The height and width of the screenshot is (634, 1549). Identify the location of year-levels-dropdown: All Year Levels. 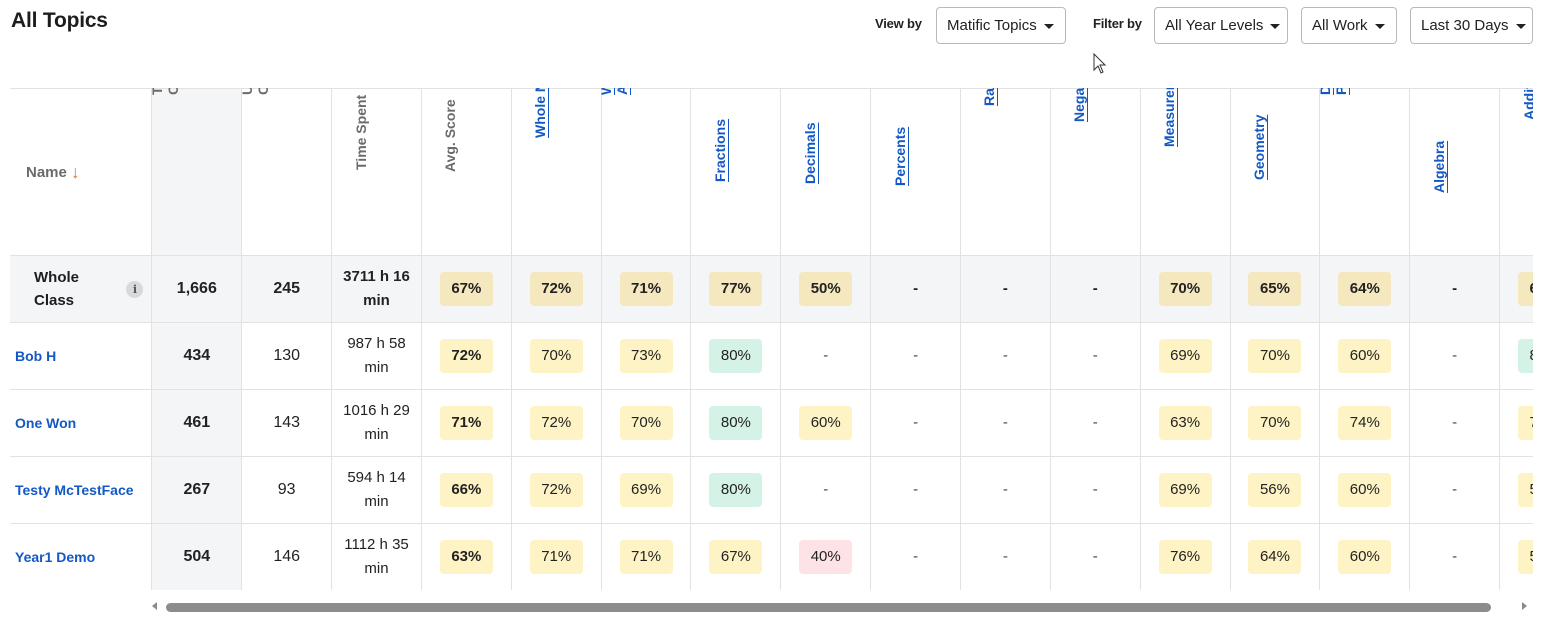
(1221, 25).